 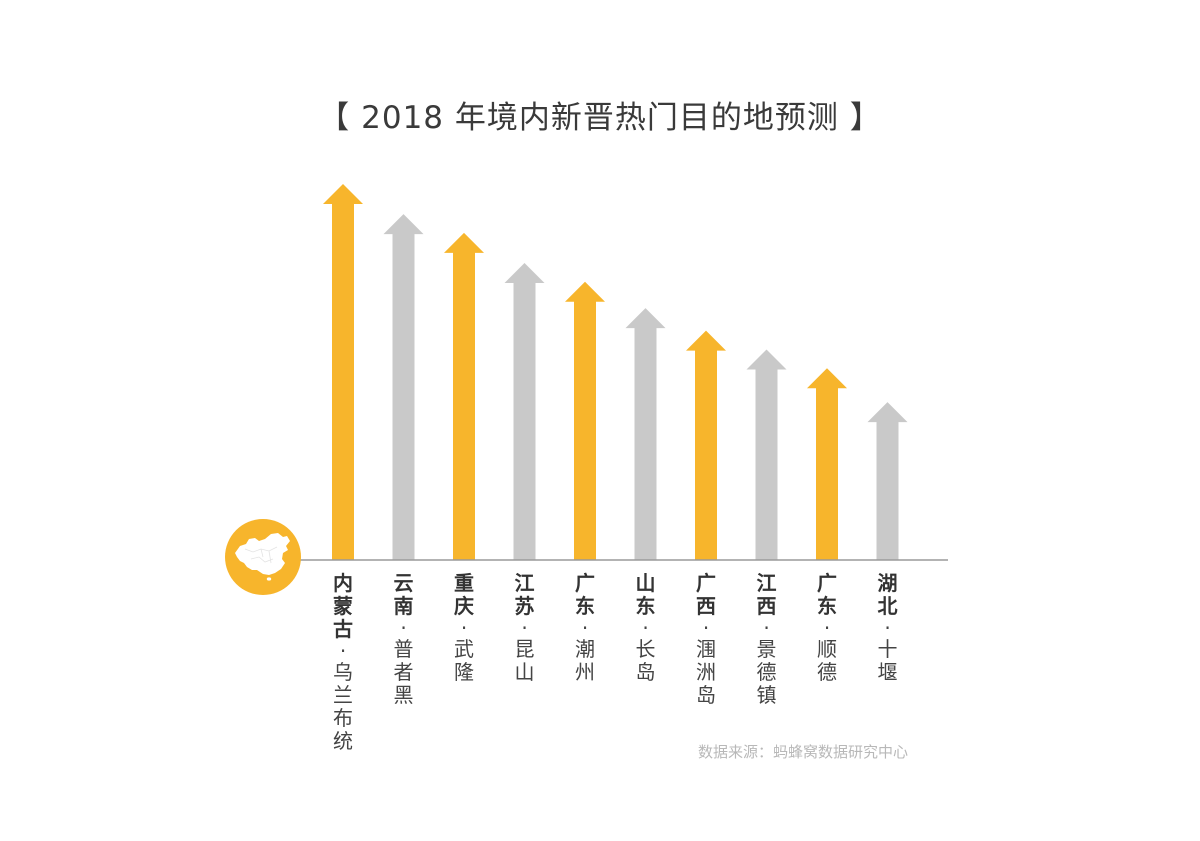 I want to click on category-label-2: 云 南 · 普 者 黑, so click(x=404, y=639).